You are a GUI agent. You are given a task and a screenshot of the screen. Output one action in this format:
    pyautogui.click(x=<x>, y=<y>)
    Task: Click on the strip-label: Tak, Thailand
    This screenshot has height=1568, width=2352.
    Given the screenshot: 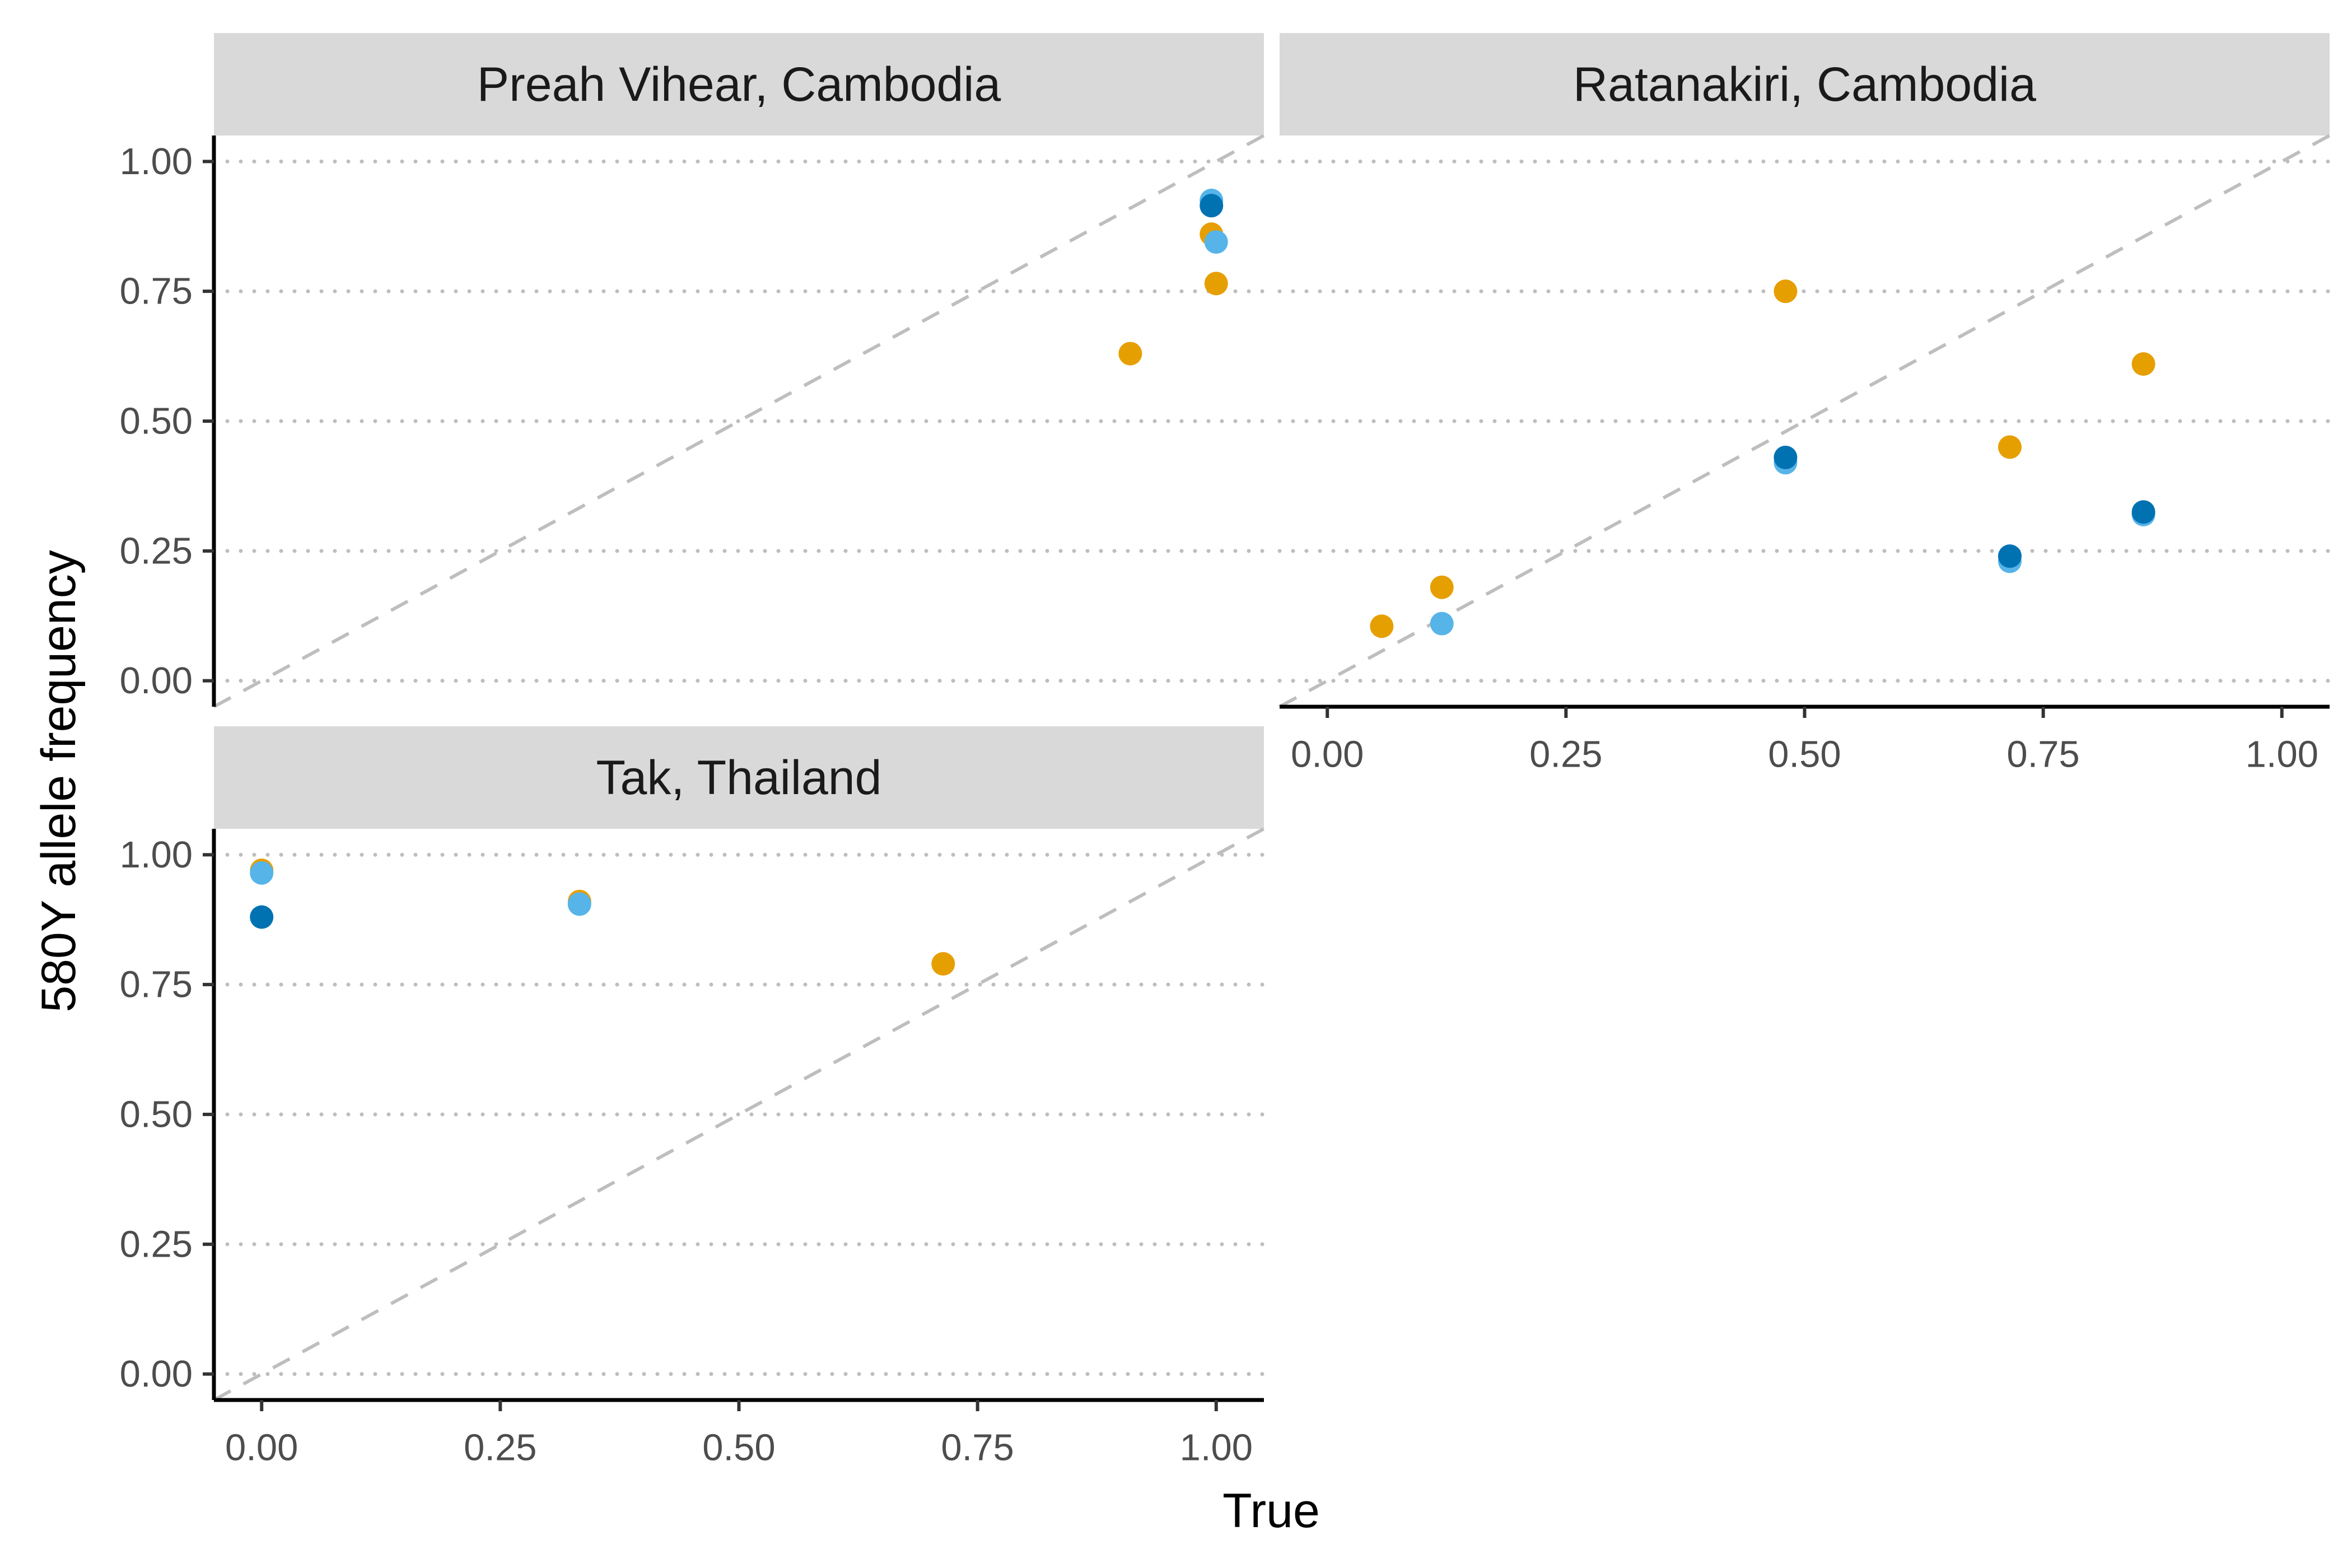 What is the action you would take?
    pyautogui.click(x=739, y=778)
    